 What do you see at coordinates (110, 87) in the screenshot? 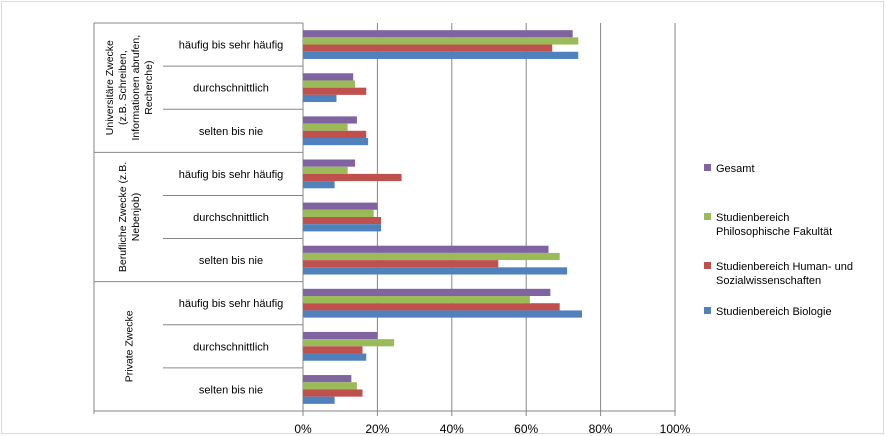
I see `group-label-line: Universitäre Zwecke` at bounding box center [110, 87].